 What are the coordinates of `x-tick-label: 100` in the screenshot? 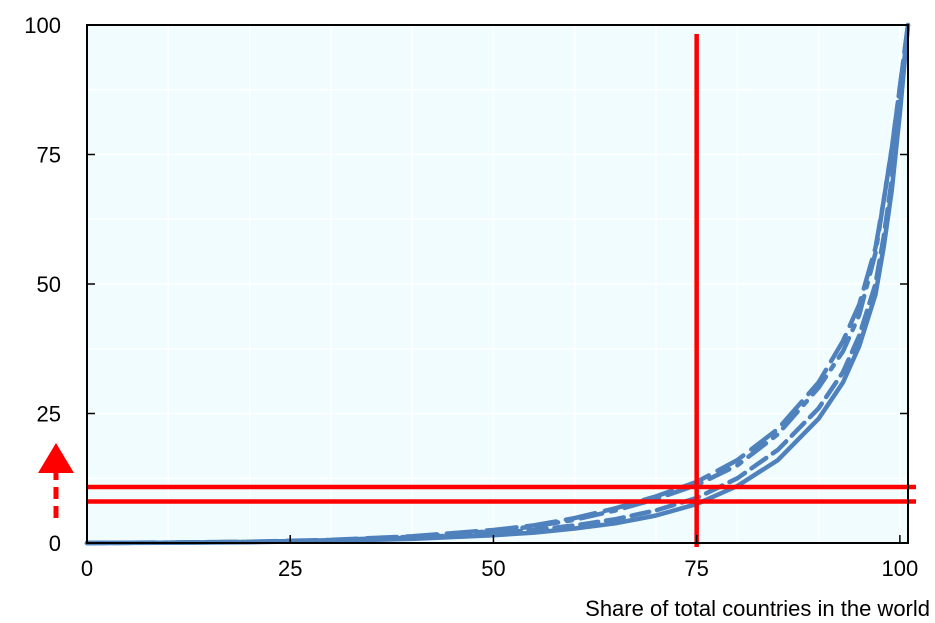 It's located at (900, 568).